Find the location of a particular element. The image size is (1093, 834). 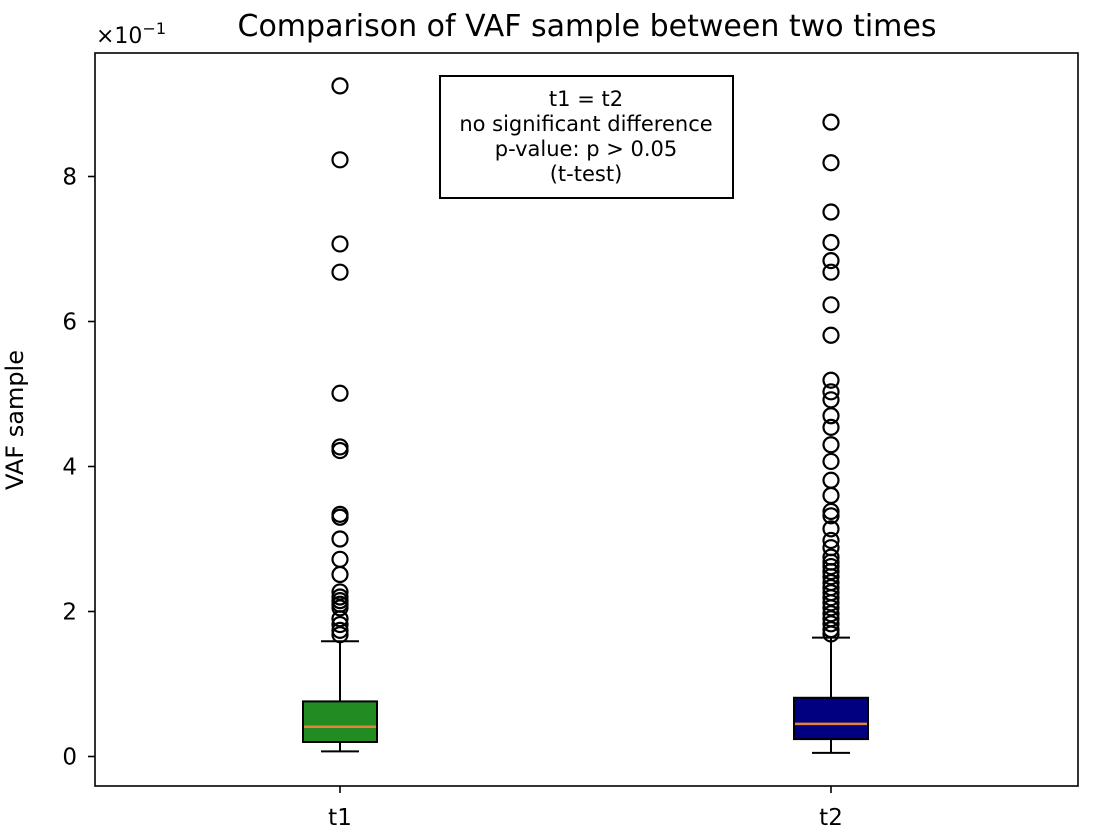

y-axis: 0 2 4 6 8 is located at coordinates (78, 468).